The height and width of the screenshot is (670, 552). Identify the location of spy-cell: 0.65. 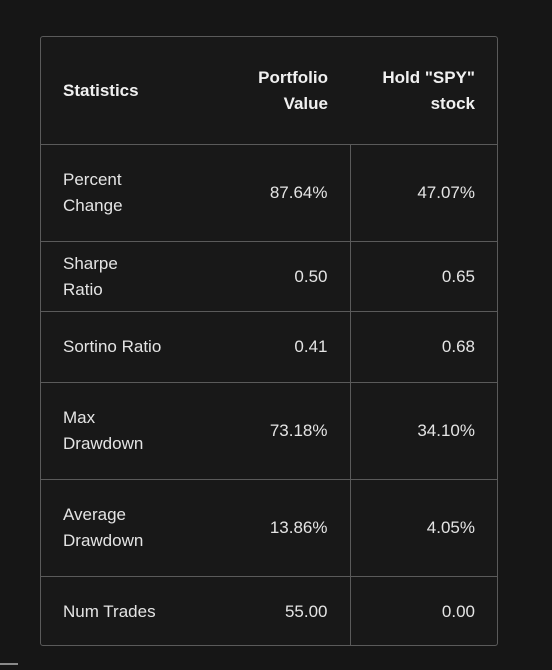
(423, 276).